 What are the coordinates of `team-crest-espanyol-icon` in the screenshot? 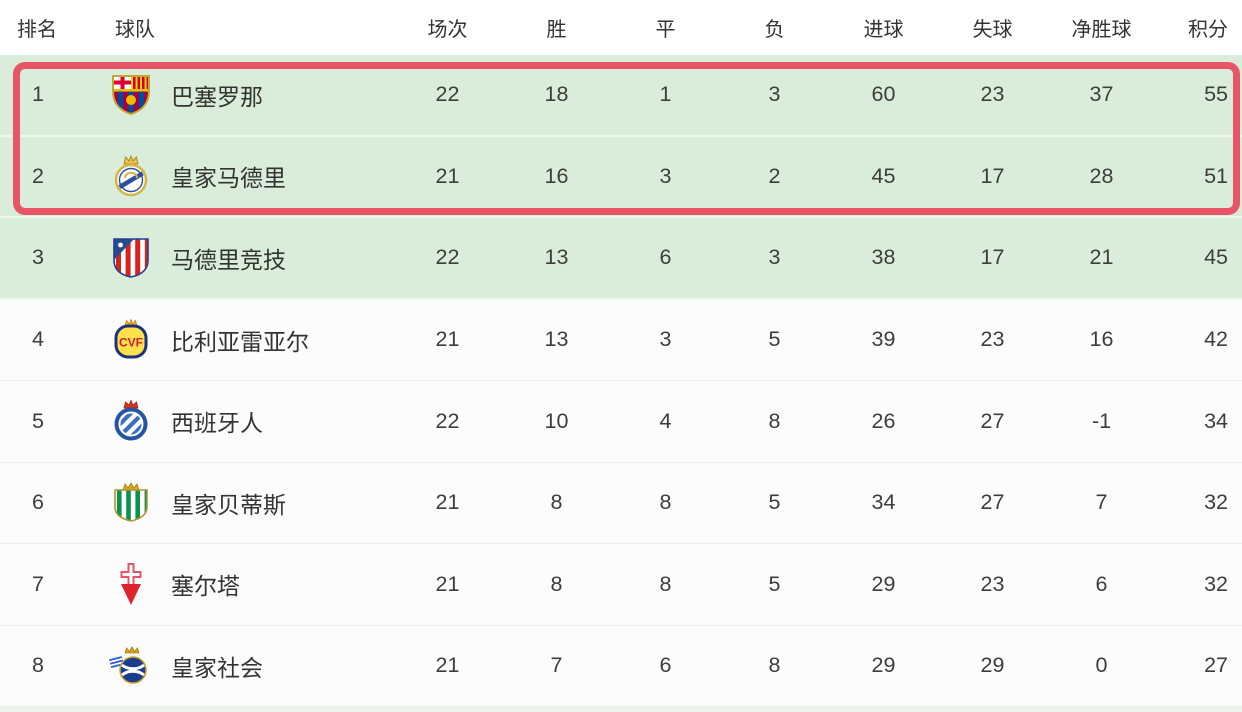 It's located at (131, 421).